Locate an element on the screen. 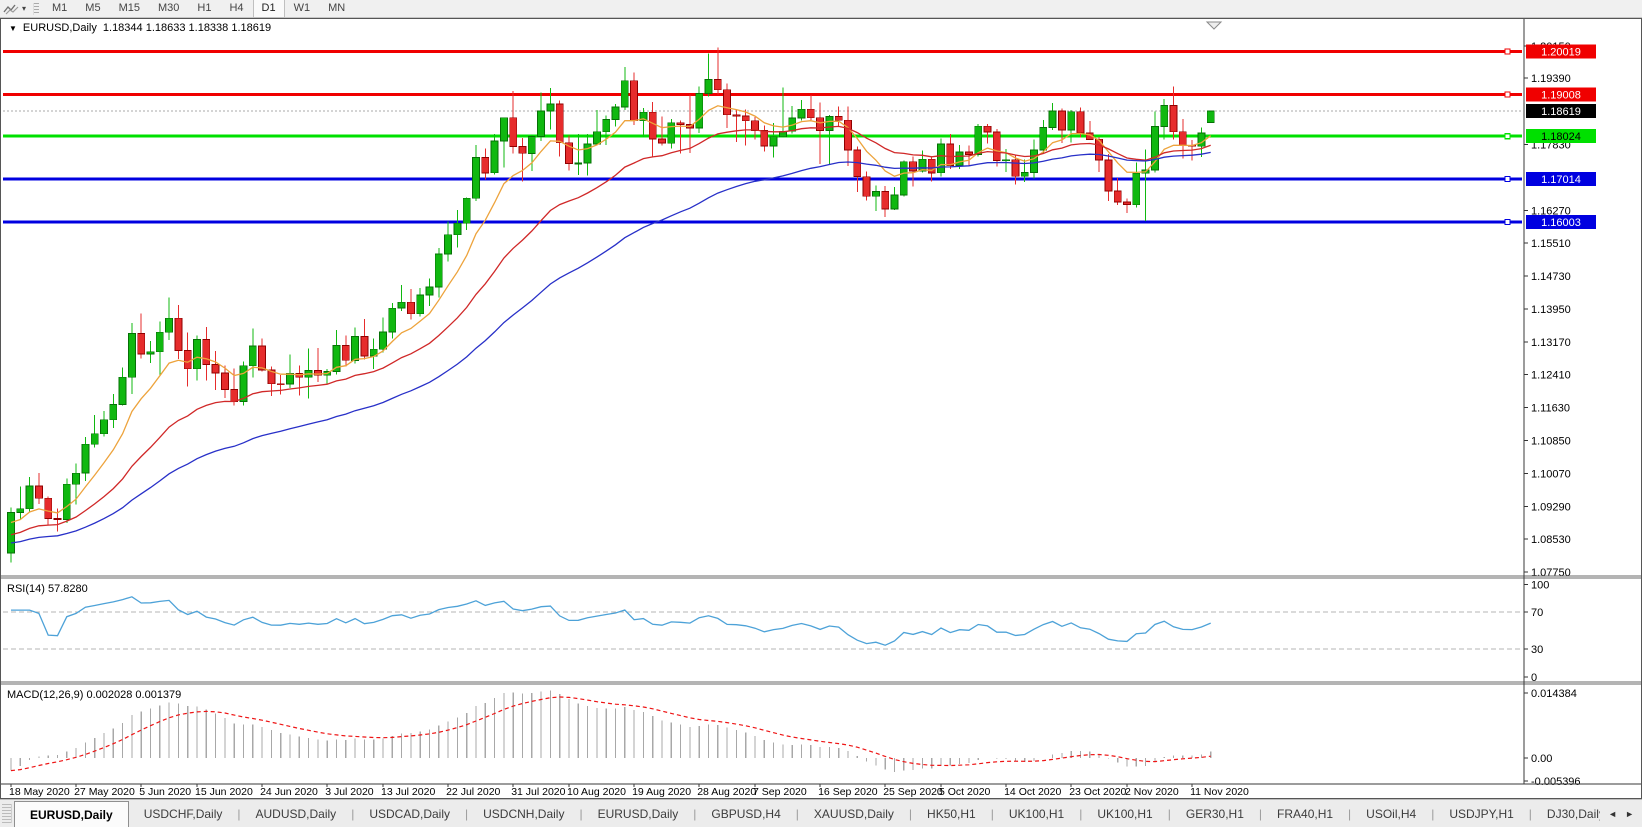 This screenshot has width=1642, height=827. chart-tab-dj30-daily: DJ30,Daily is located at coordinates (1573, 813).